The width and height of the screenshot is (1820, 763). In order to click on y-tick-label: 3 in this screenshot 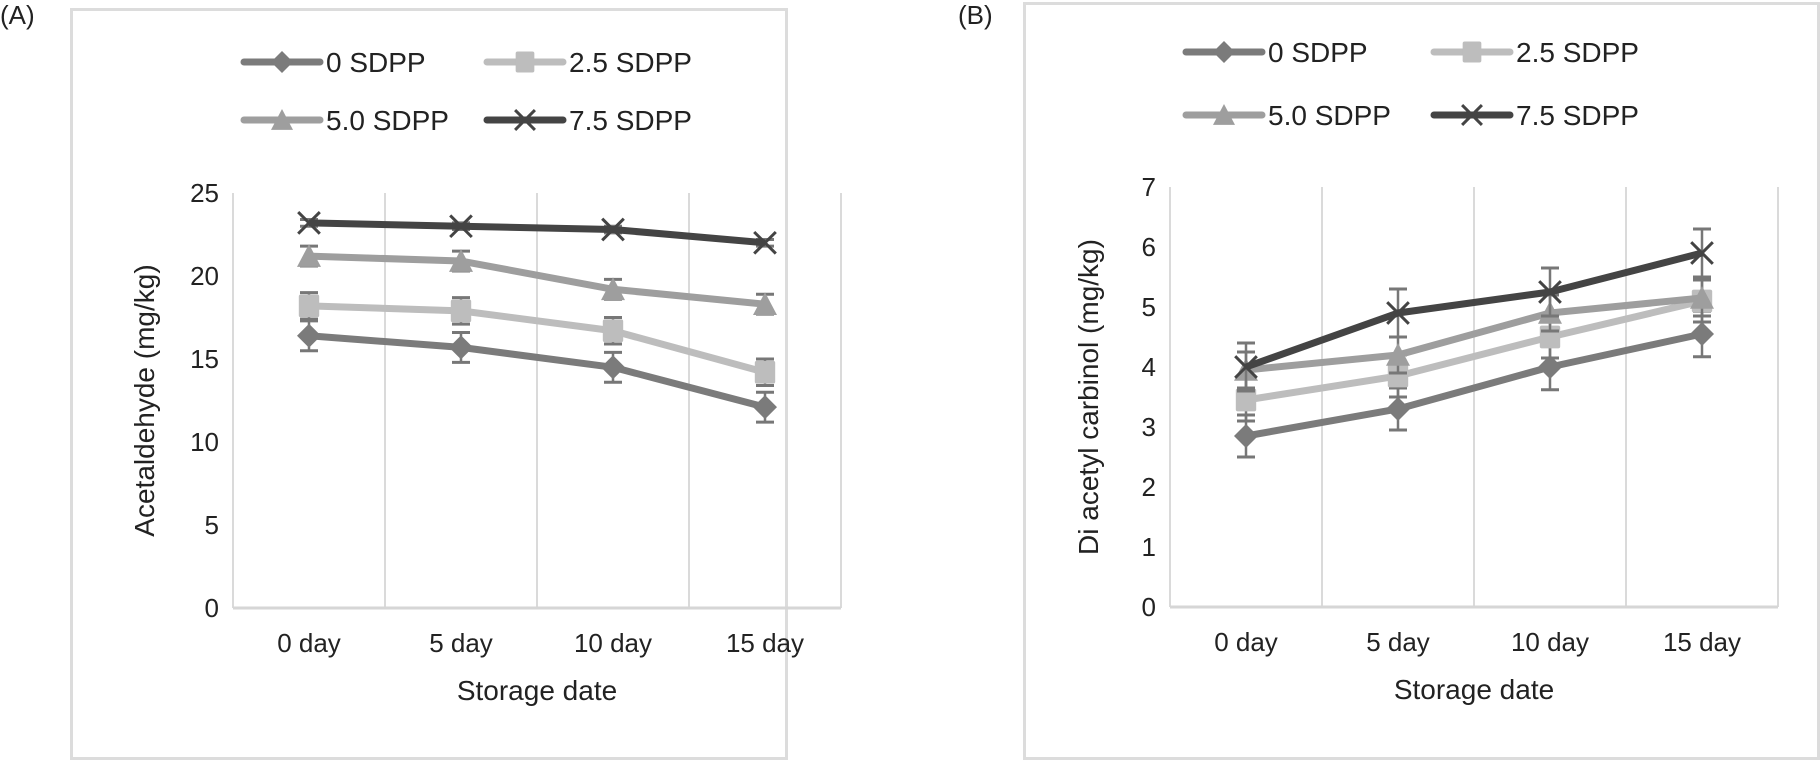, I will do `click(1149, 427)`.